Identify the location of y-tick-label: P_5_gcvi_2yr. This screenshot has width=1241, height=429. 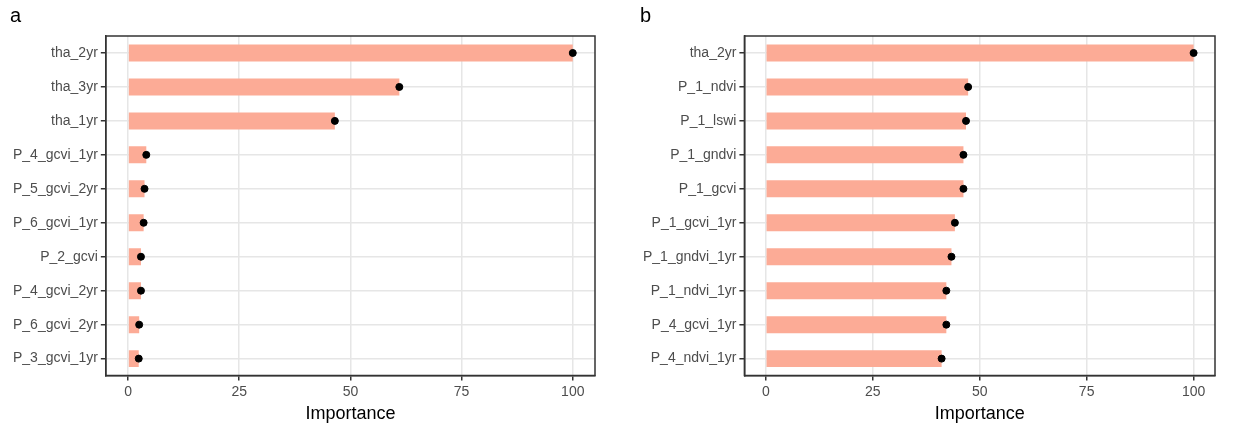
(56, 187).